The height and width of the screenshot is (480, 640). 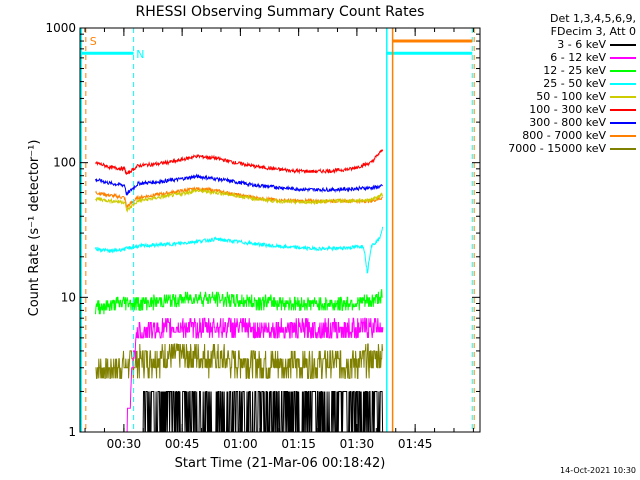 I want to click on legend-entry: 3 - 6 keV, so click(x=560, y=44).